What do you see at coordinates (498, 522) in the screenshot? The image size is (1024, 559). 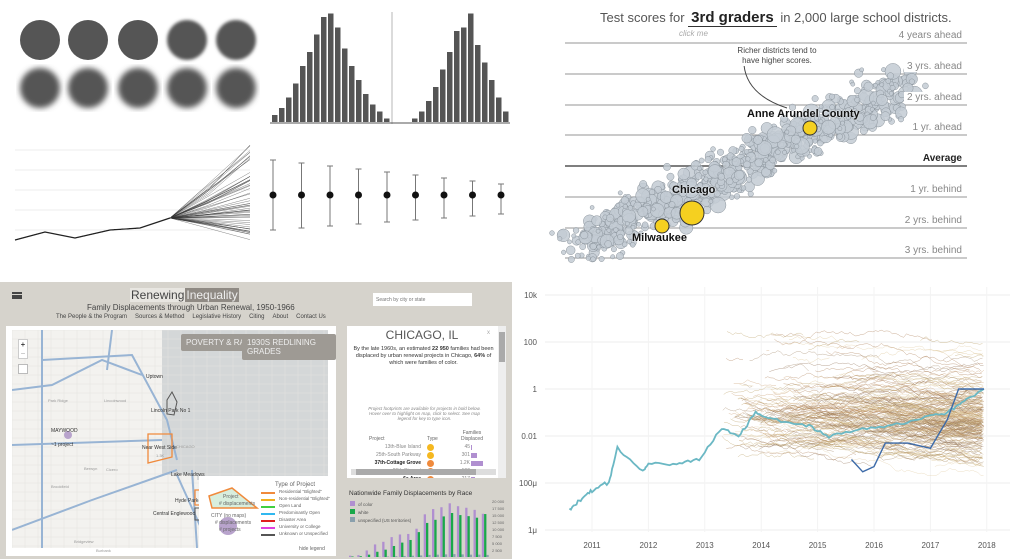 I see `race-ytick: 12 500` at bounding box center [498, 522].